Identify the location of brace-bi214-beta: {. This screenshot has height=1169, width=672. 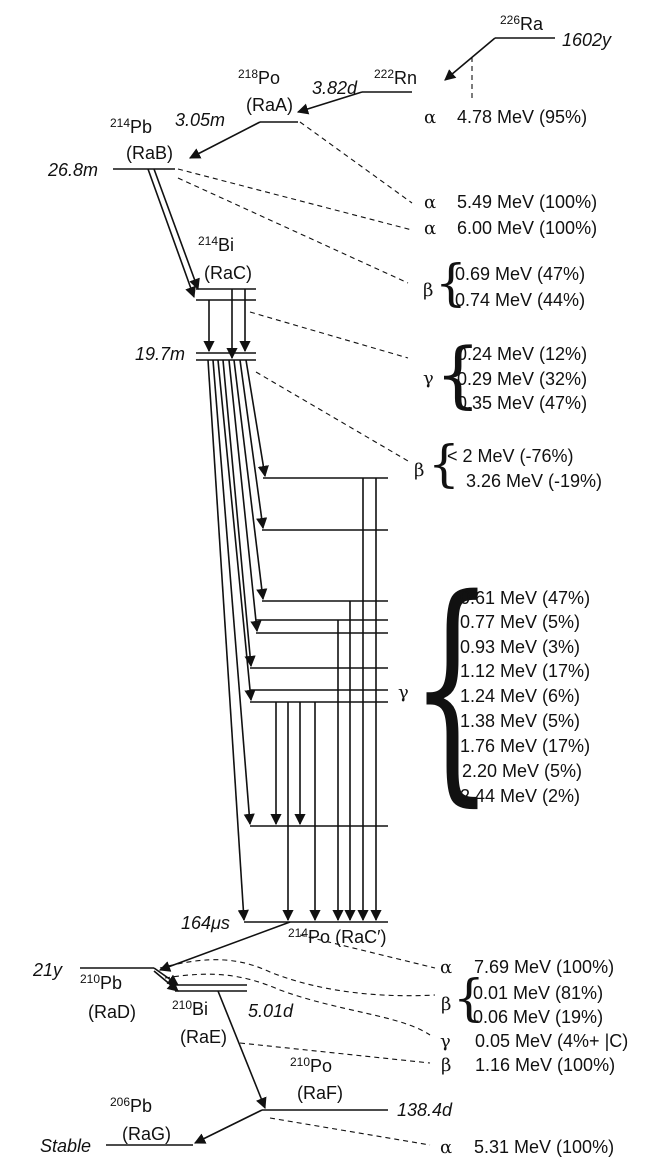
(444, 464).